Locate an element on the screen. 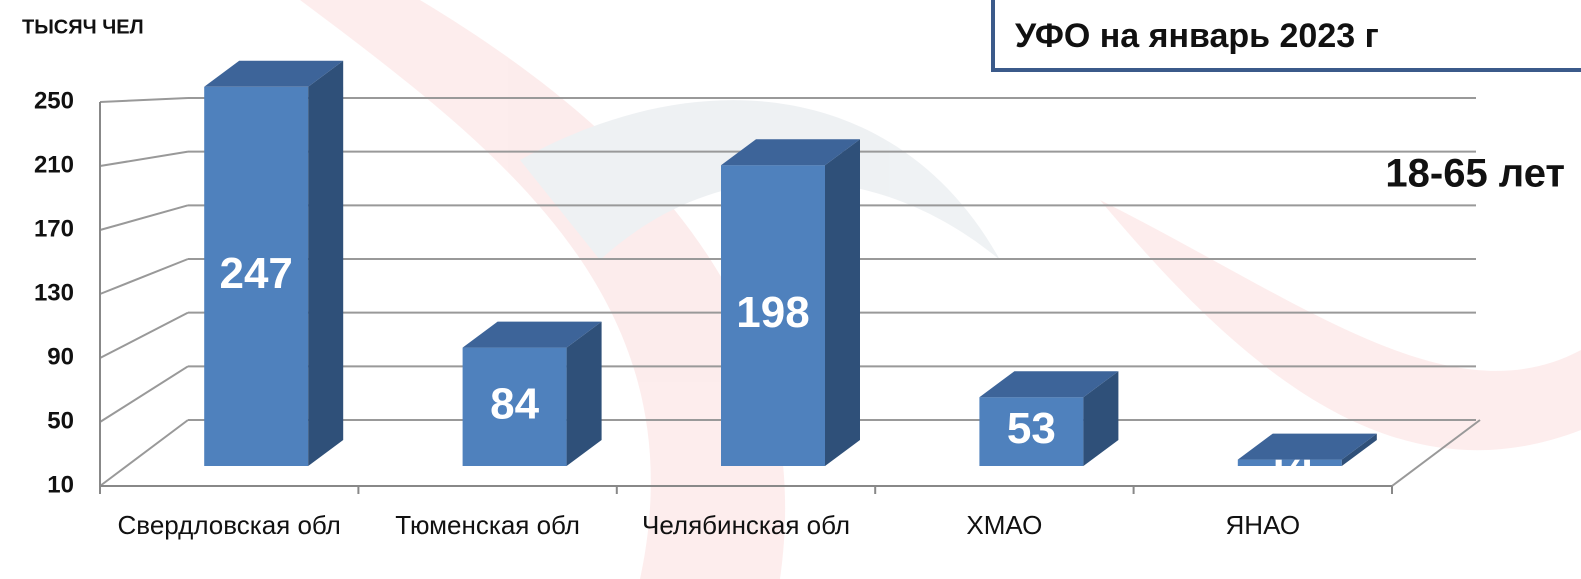 The width and height of the screenshot is (1581, 579). y-tick-label: 130 is located at coordinates (54, 292).